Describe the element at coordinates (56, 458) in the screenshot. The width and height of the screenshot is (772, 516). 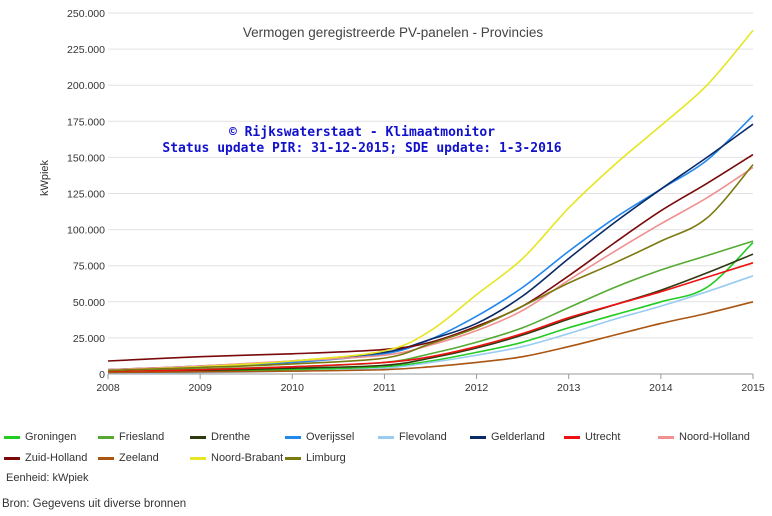
I see `legend-label: Zuid-Holland` at that location.